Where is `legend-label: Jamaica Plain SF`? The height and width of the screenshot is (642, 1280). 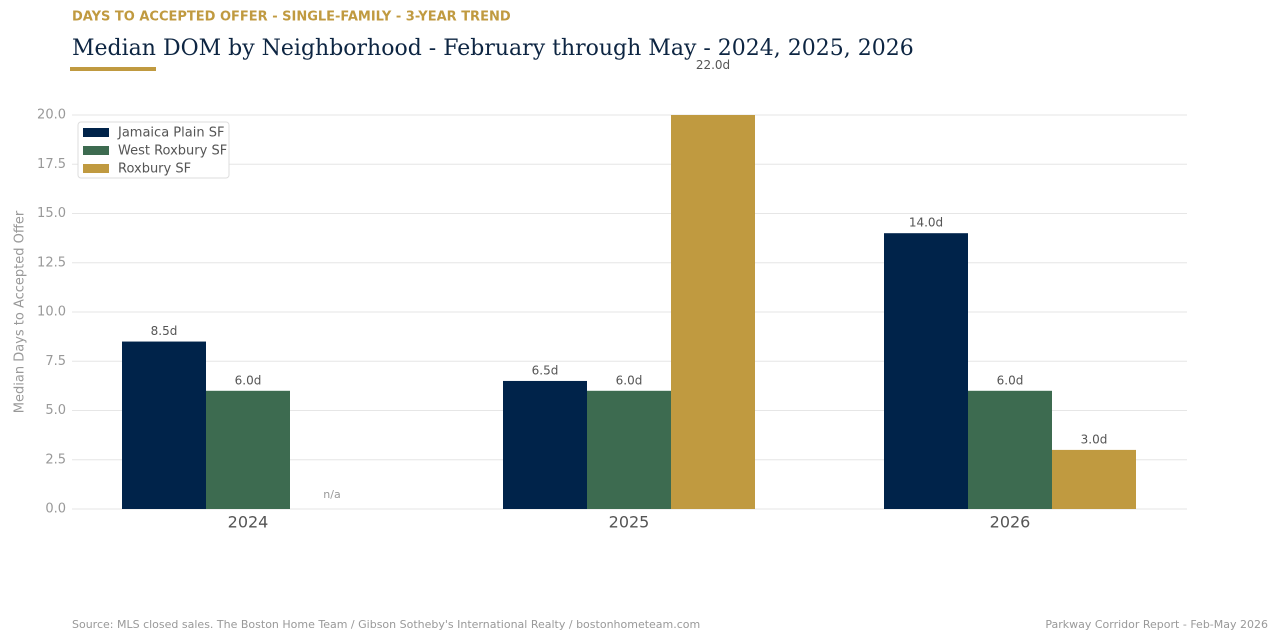
legend-label: Jamaica Plain SF is located at coordinates (170, 133).